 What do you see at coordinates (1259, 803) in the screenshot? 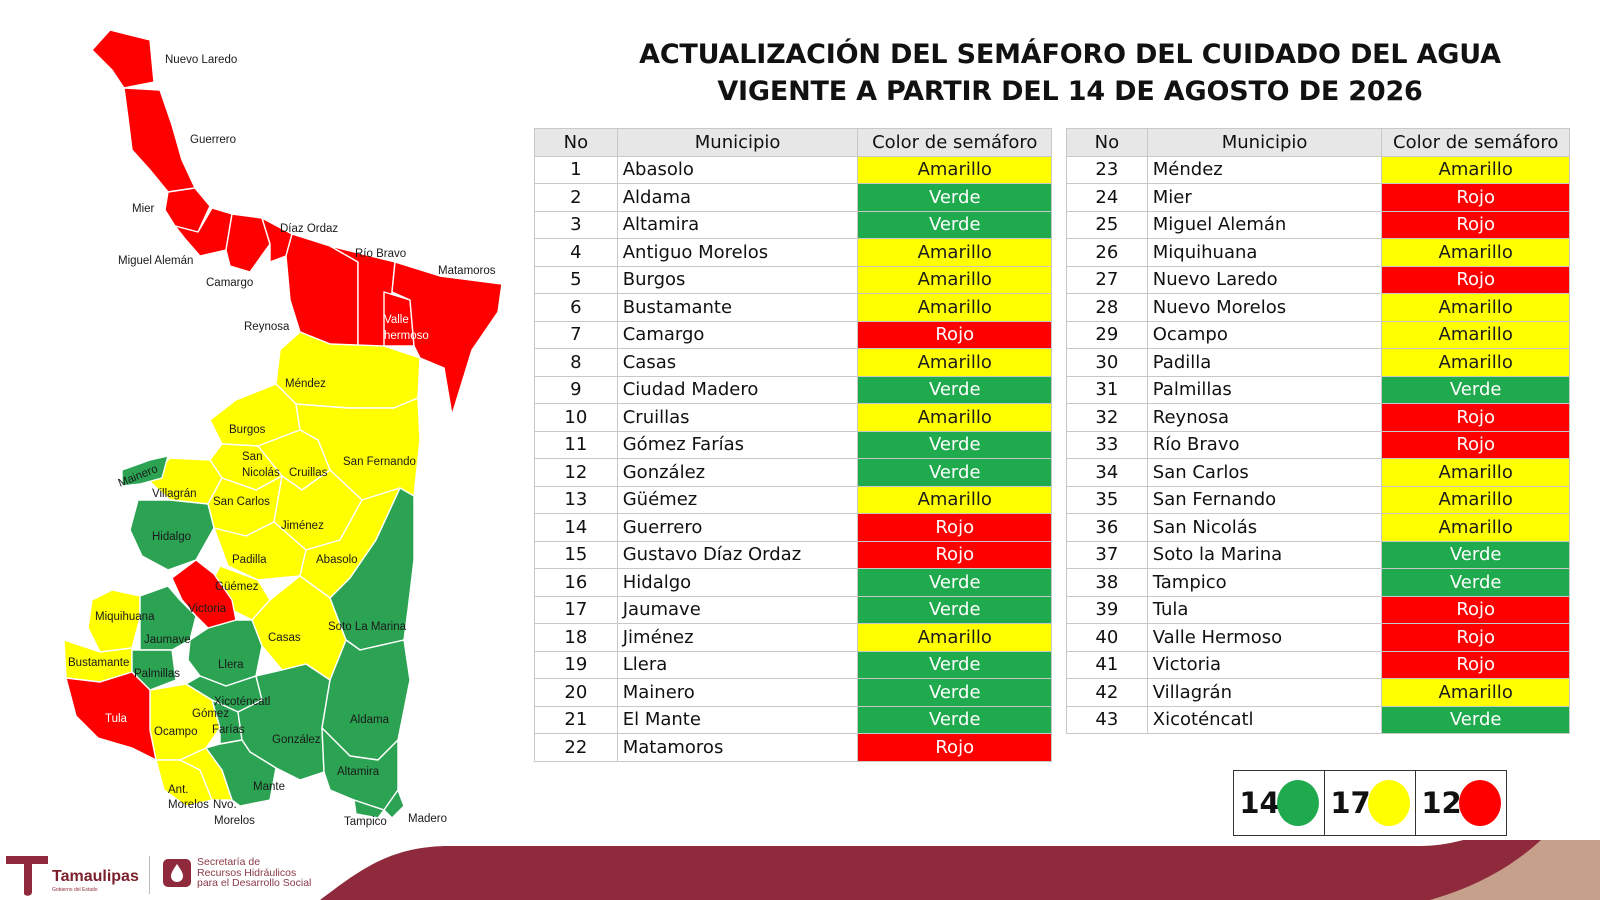
I see `legend-verde-count: 14` at bounding box center [1259, 803].